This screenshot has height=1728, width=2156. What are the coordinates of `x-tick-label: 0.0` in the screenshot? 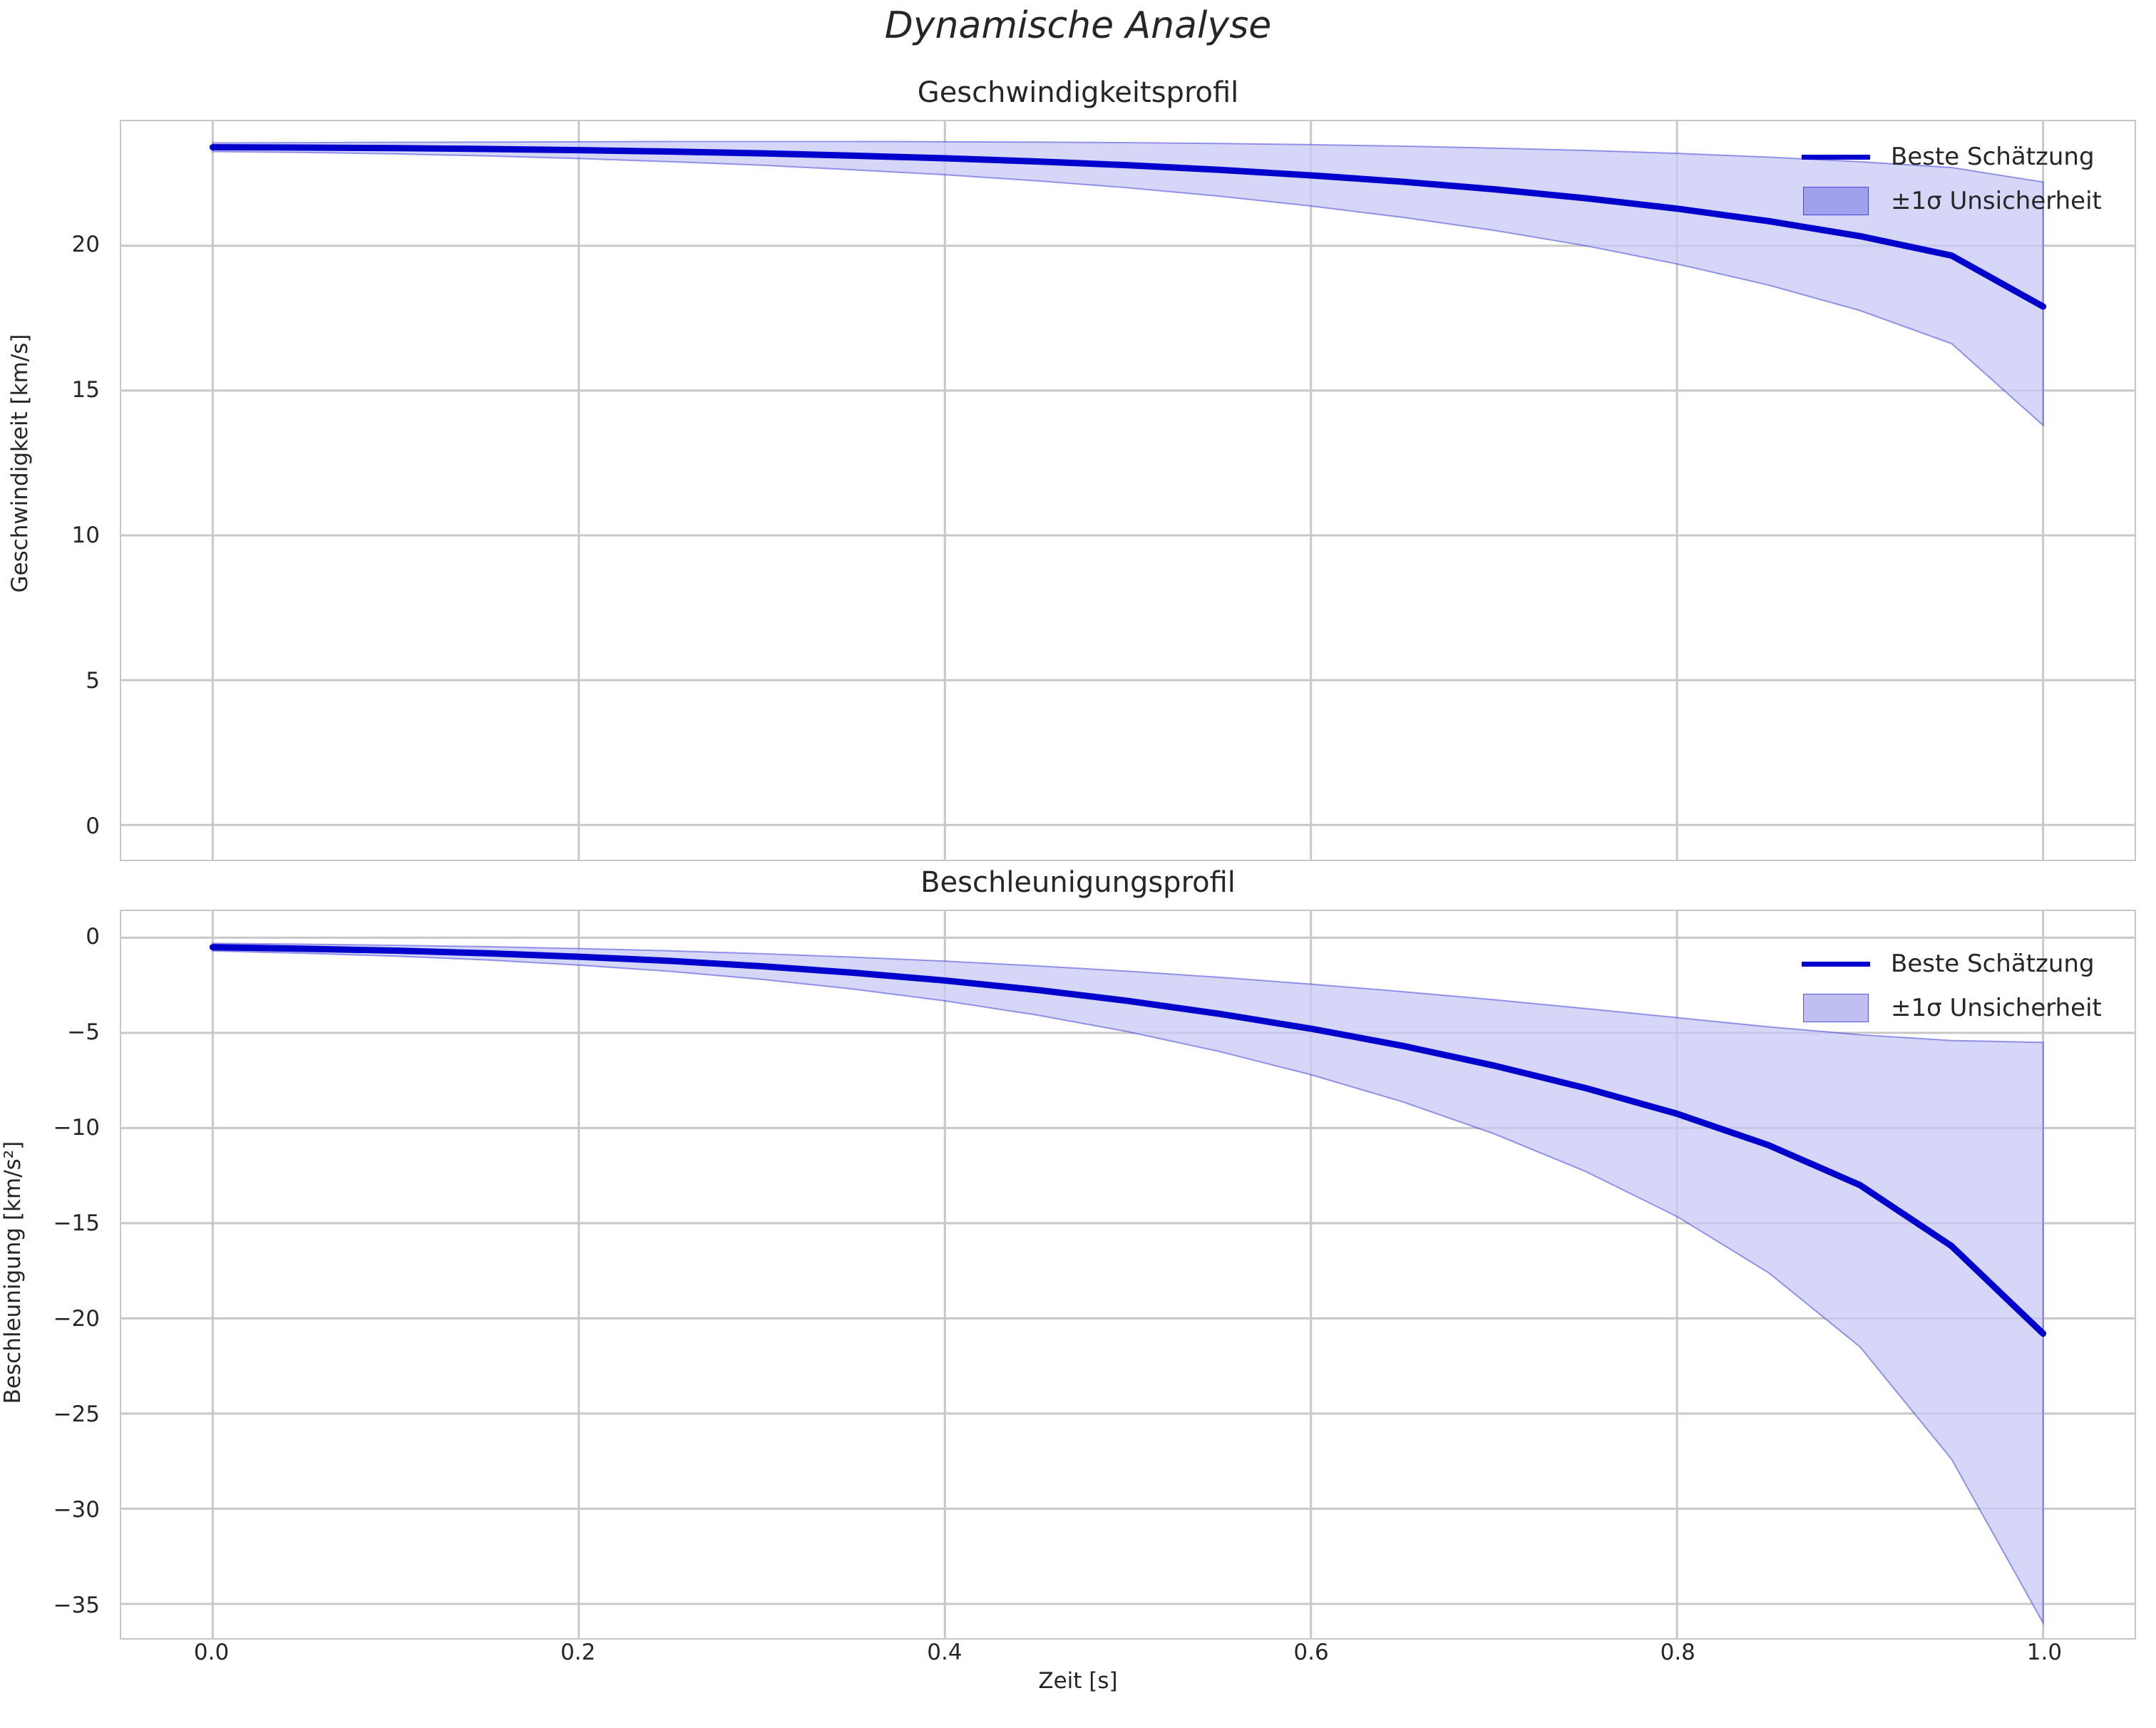 It's located at (211, 1652).